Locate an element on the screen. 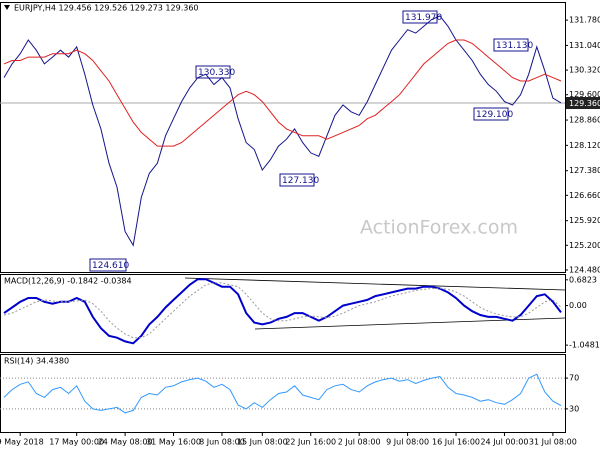 The height and width of the screenshot is (450, 600). y-tick-label: 131.780 is located at coordinates (584, 20).